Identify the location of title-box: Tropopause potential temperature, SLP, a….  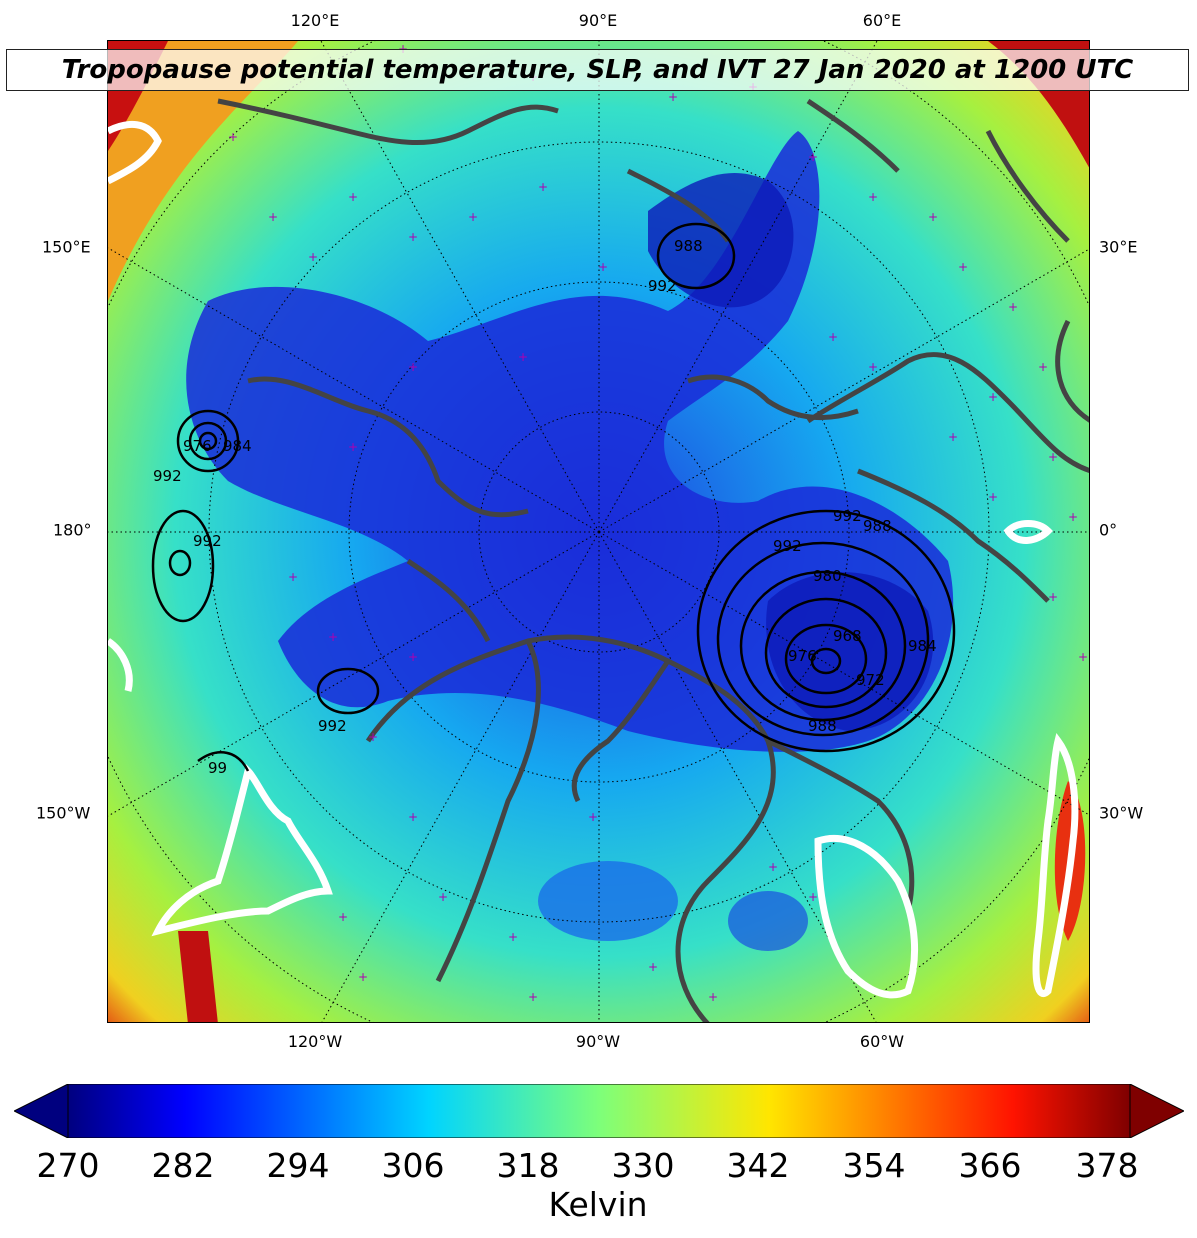
(597, 70).